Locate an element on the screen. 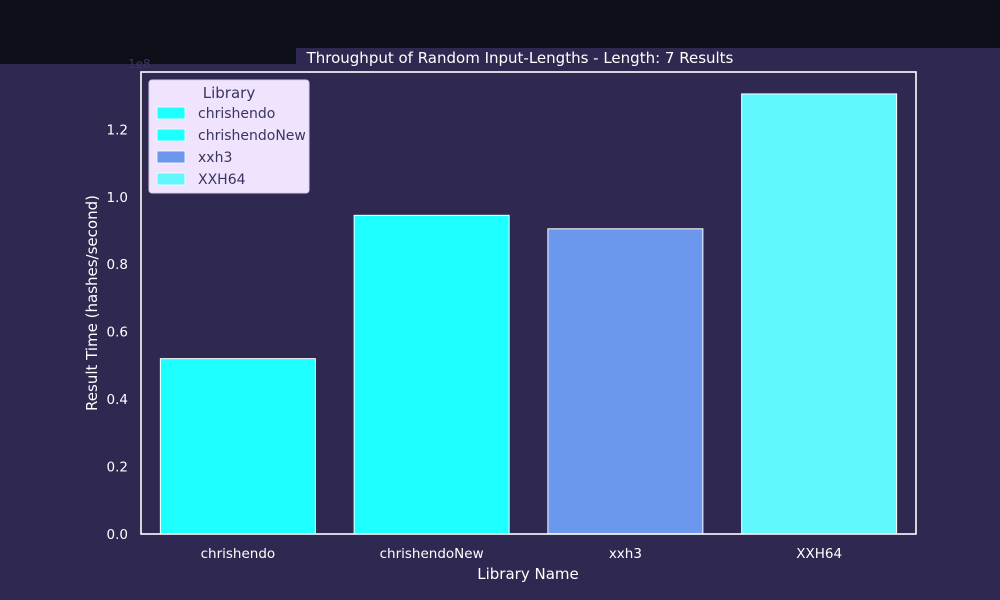 The width and height of the screenshot is (1000, 600). bar-xxh3 is located at coordinates (625, 381).